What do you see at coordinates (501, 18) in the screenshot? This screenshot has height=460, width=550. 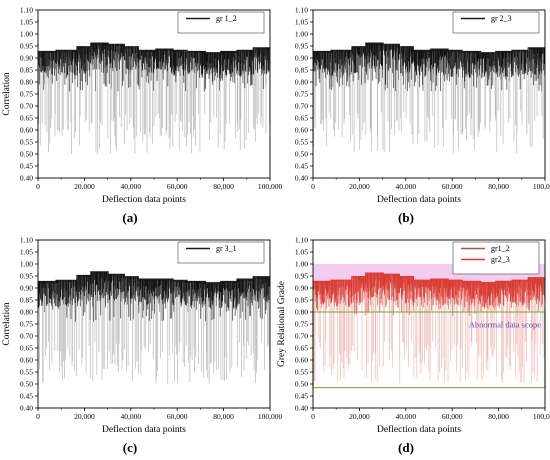 I see `legend-entry: gr 2_3` at bounding box center [501, 18].